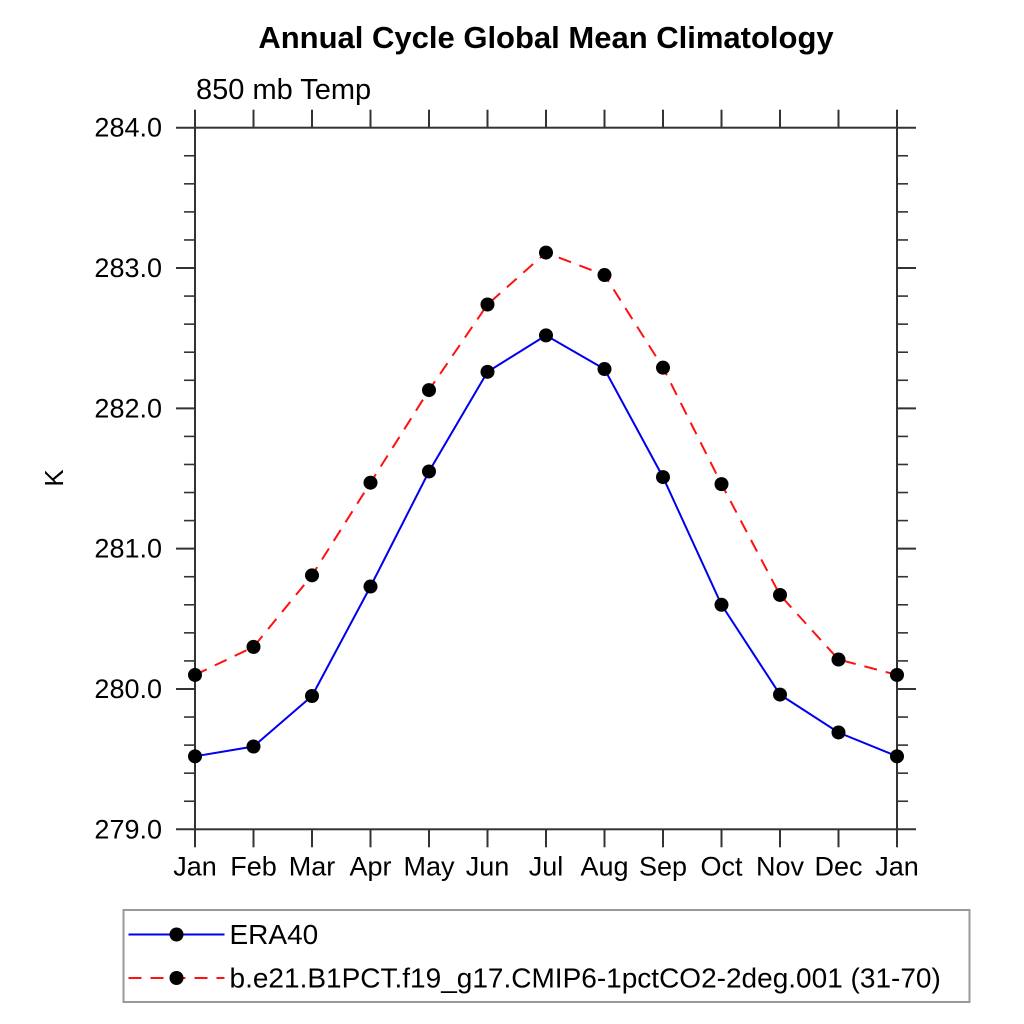  Describe the element at coordinates (780, 866) in the screenshot. I see `x-axis-label: Nov` at that location.